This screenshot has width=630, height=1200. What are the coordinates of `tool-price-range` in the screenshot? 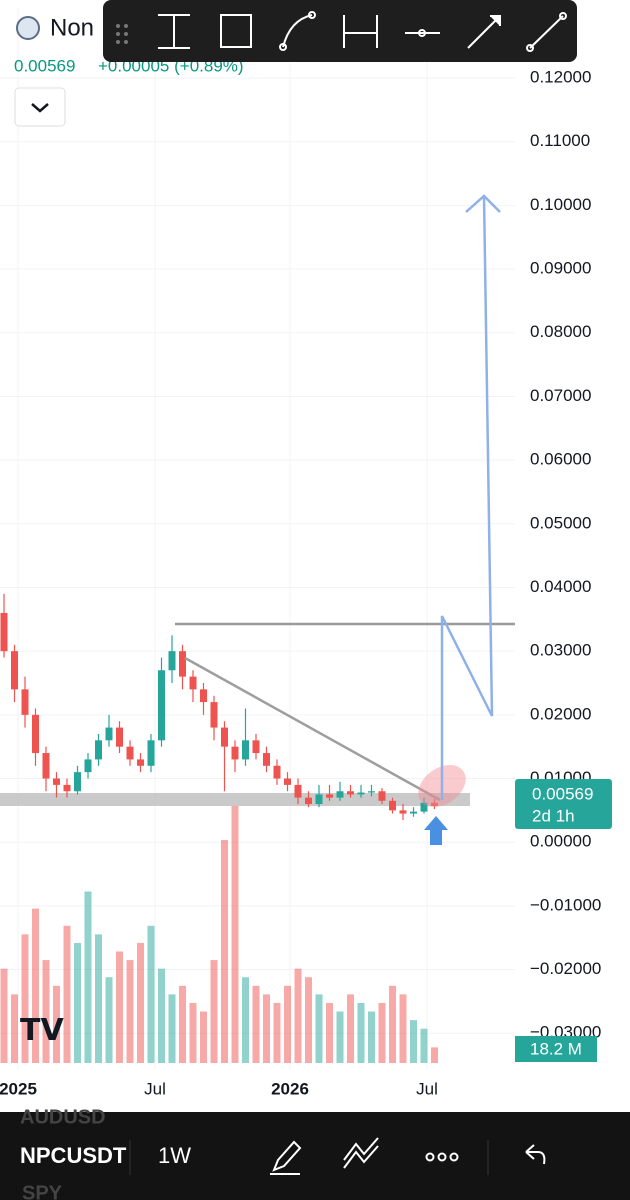 It's located at (174, 31).